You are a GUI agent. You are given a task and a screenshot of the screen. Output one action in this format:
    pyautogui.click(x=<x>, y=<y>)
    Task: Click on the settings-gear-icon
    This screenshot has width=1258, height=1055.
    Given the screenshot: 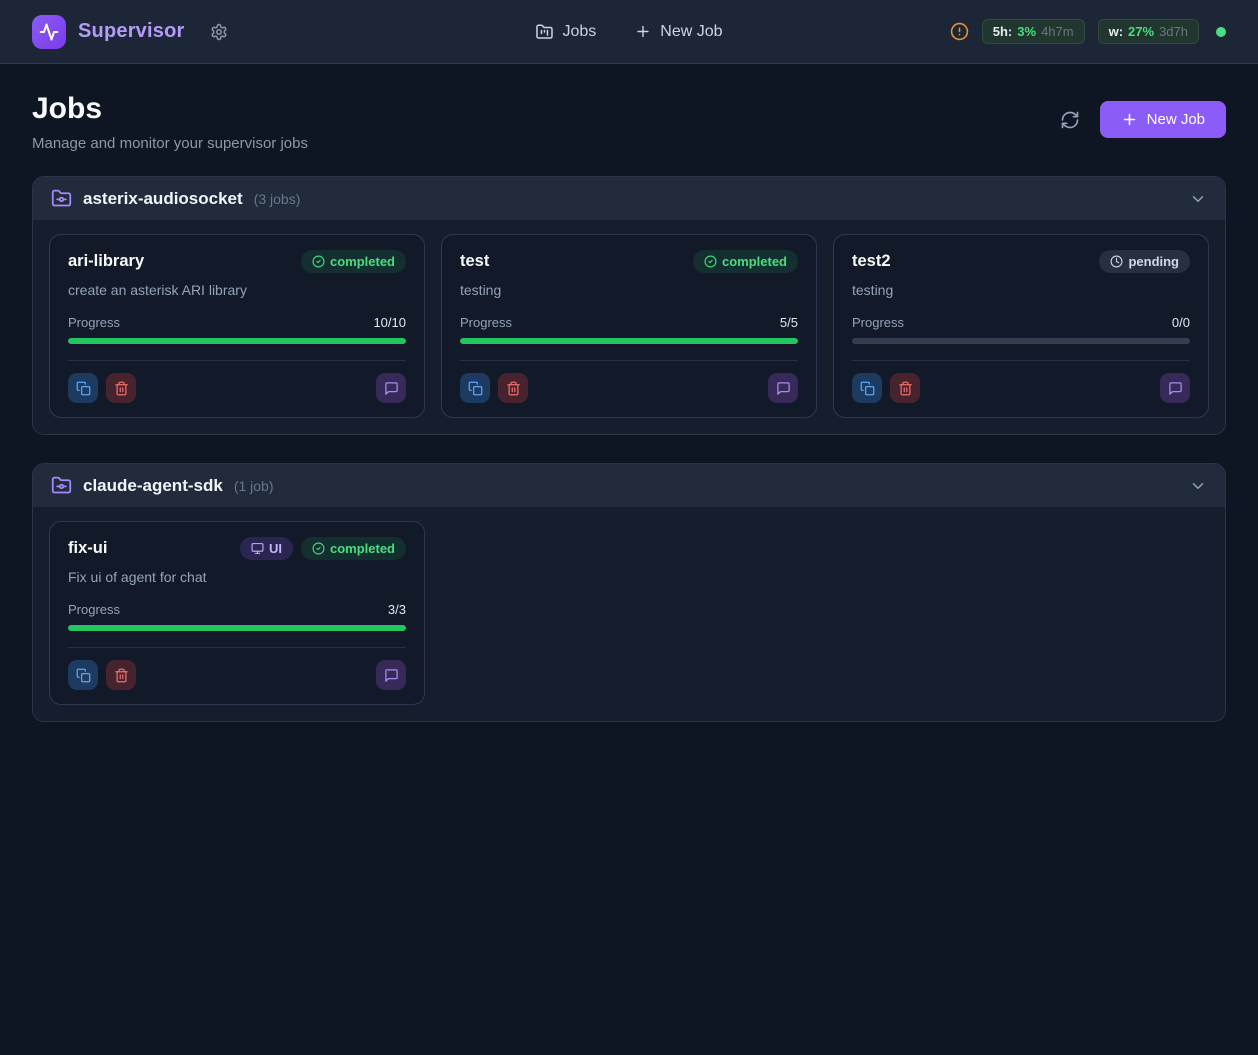 What is the action you would take?
    pyautogui.click(x=219, y=32)
    